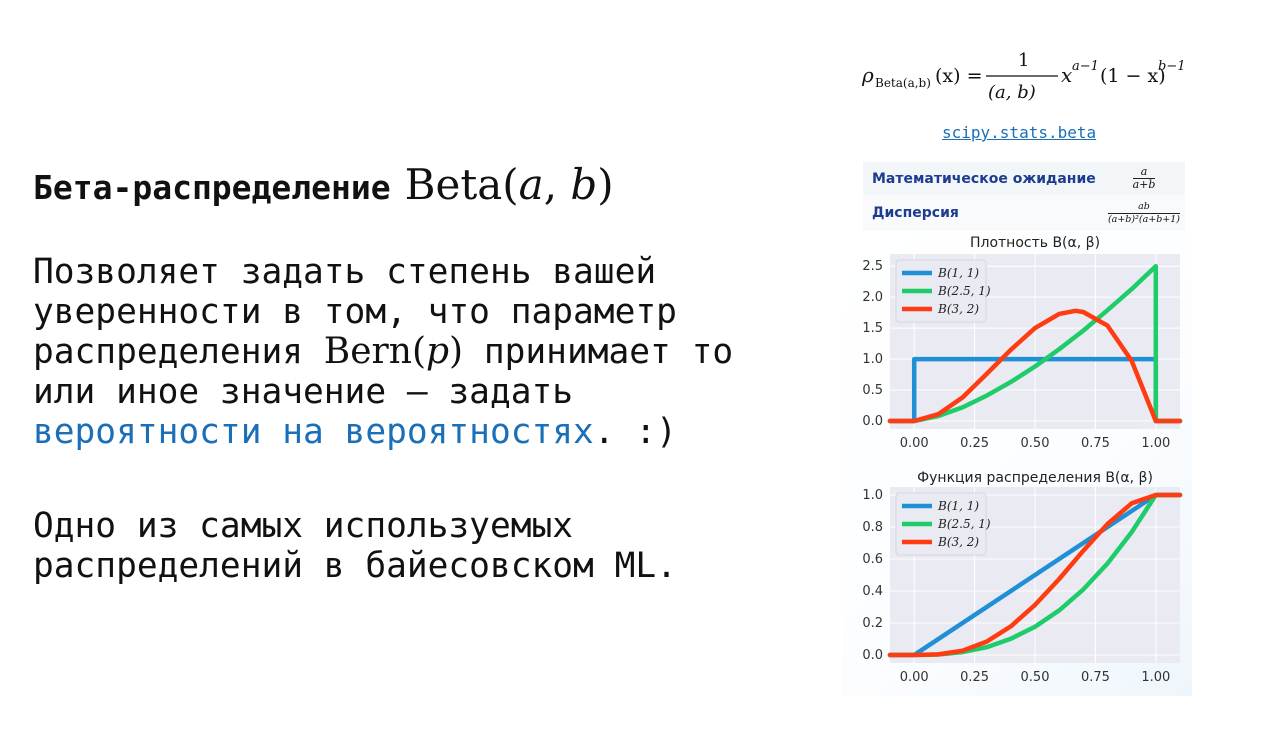 The width and height of the screenshot is (1276, 747). I want to click on formula-subscript: Beta(a,b), so click(903, 83).